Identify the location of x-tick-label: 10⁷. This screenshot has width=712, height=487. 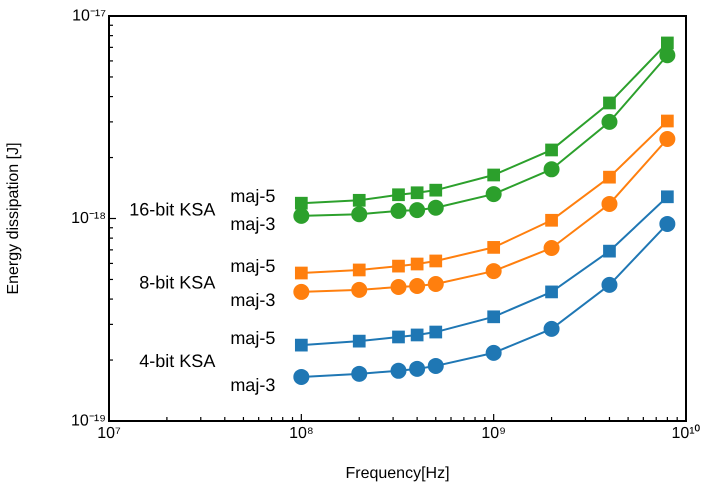
(109, 433).